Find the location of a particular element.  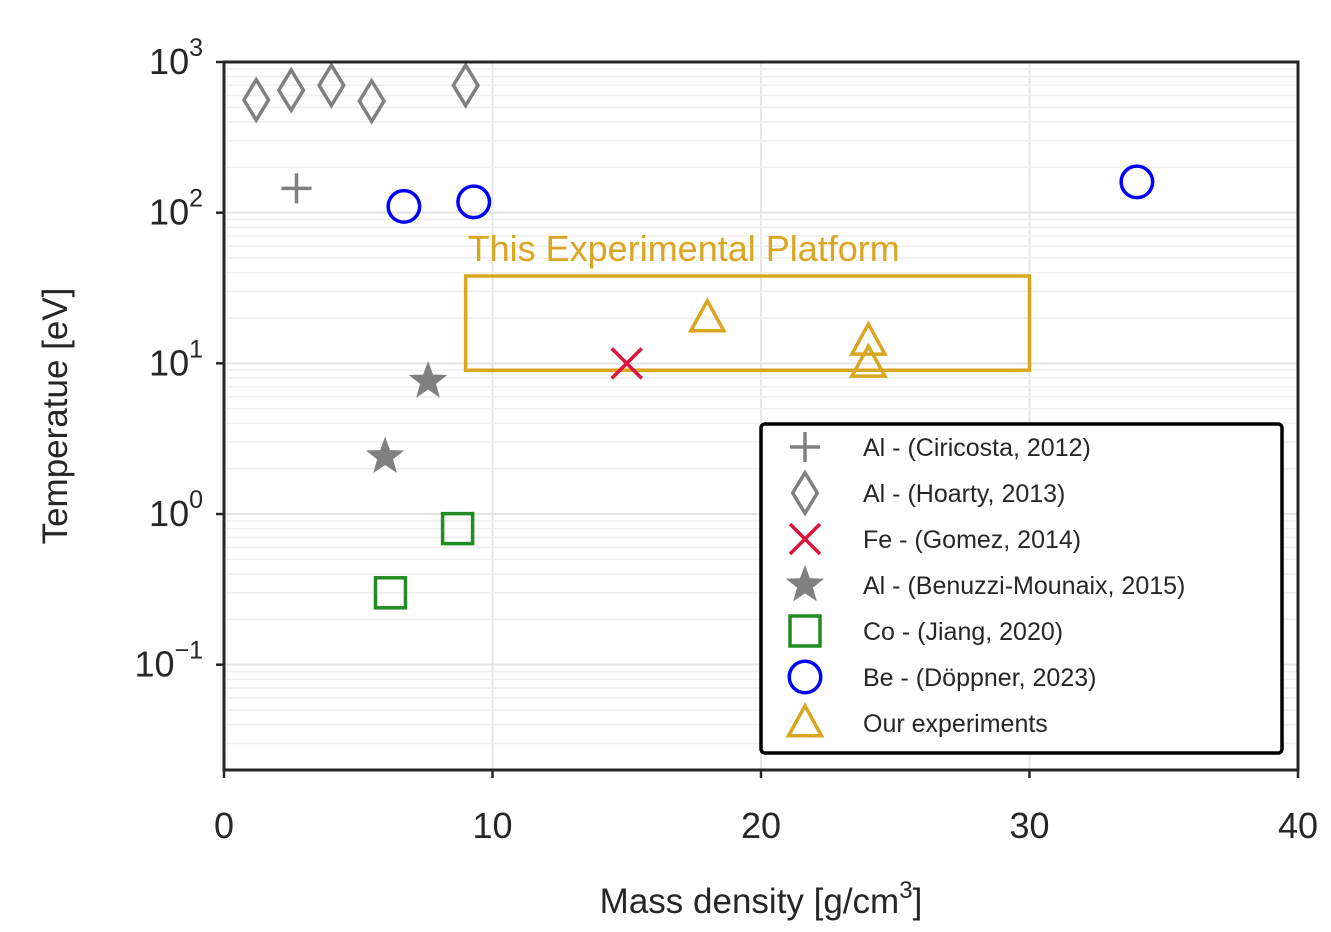

legend-entry: Co - (Jiang, 2020) is located at coordinates (925, 631).